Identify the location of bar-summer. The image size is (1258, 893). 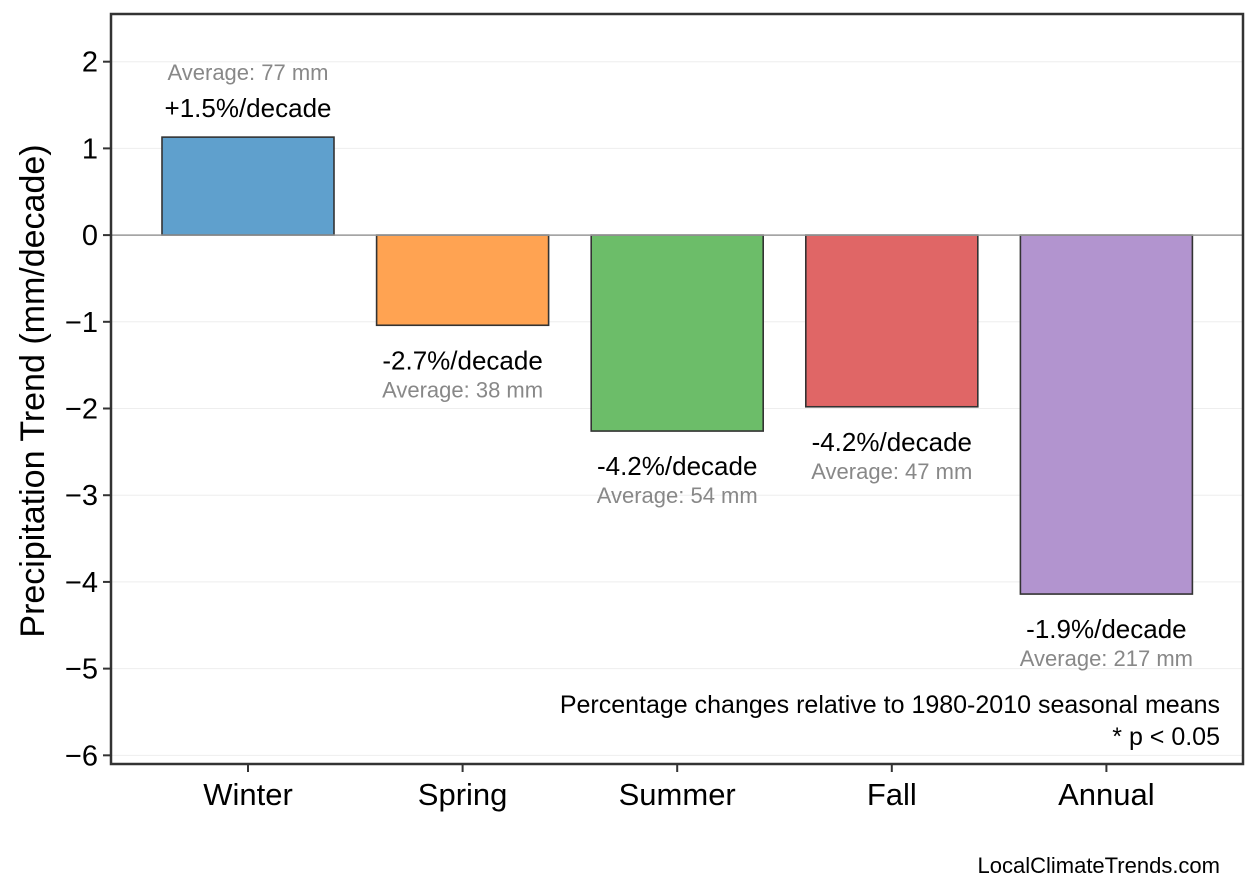
(677, 333).